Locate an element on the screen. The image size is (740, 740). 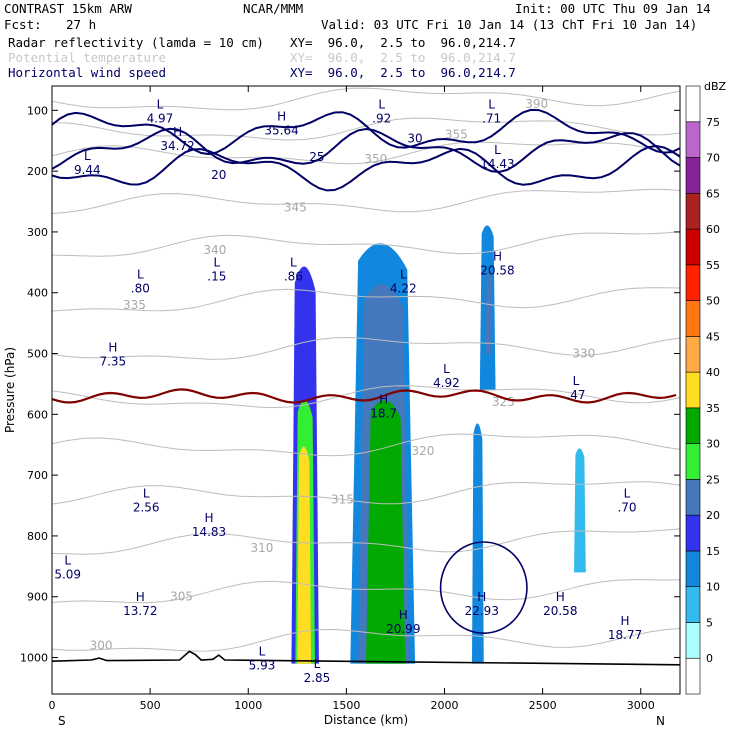
field-3-name: Horizontal wind speed is located at coordinates (87, 72).